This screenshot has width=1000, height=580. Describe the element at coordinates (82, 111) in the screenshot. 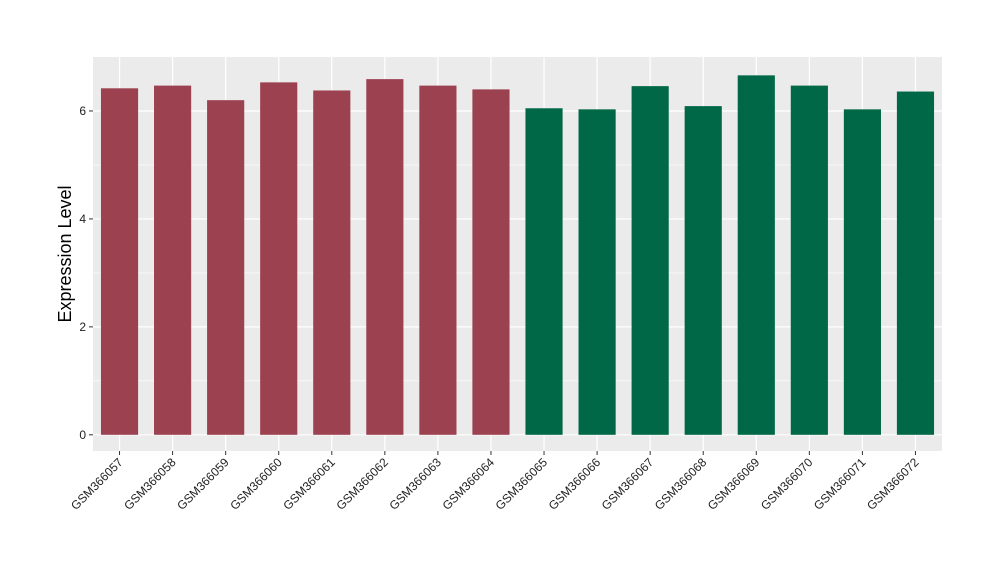

I see `y-tick-label: 6` at that location.